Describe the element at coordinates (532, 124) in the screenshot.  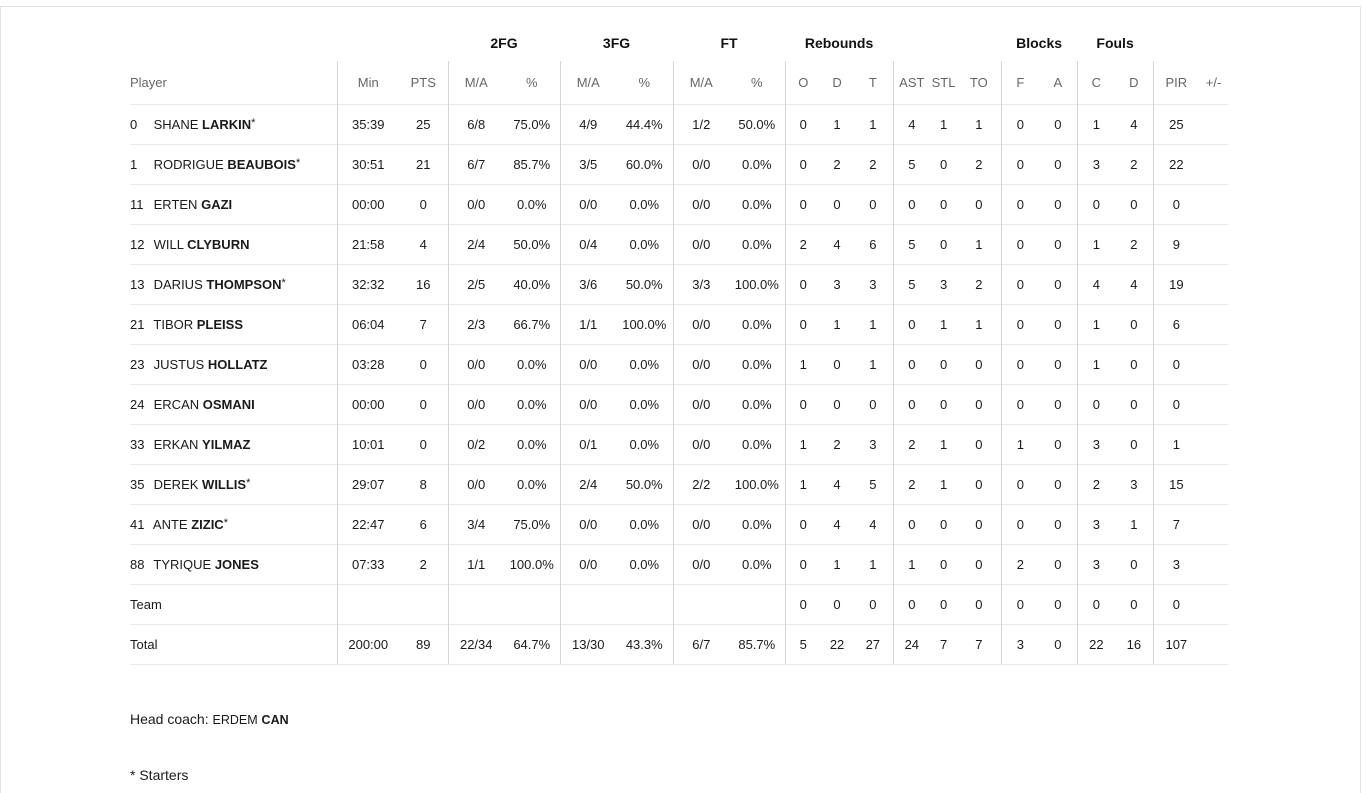
I see `stat-2fg-pct: 75.0%` at that location.